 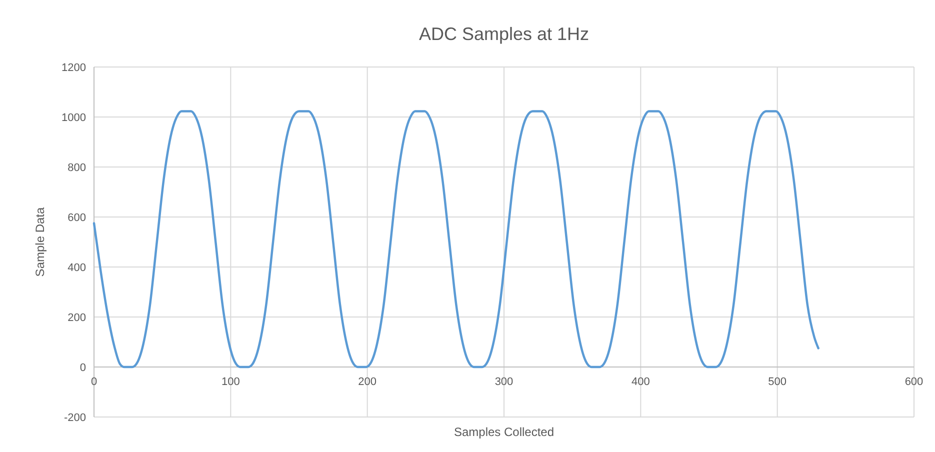 What do you see at coordinates (74, 68) in the screenshot?
I see `y-tick-label: 1200` at bounding box center [74, 68].